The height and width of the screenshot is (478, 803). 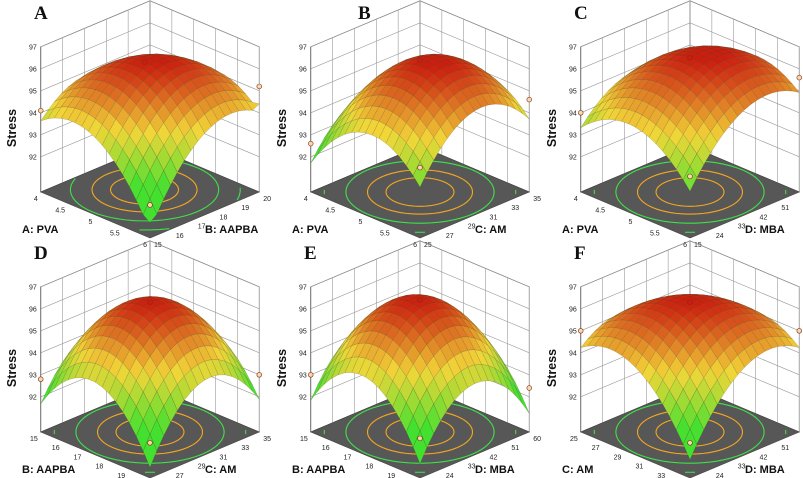 I want to click on y-axis-label: B: AAPBA, so click(x=231, y=230).